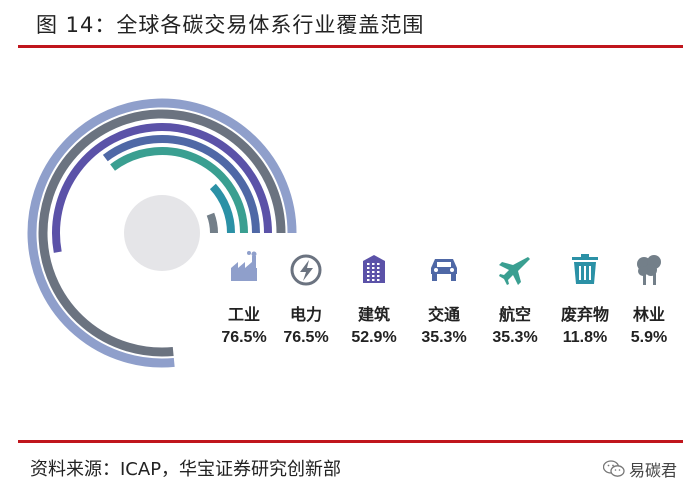  What do you see at coordinates (179, 190) in the screenshot?
I see `arc-airplane` at bounding box center [179, 190].